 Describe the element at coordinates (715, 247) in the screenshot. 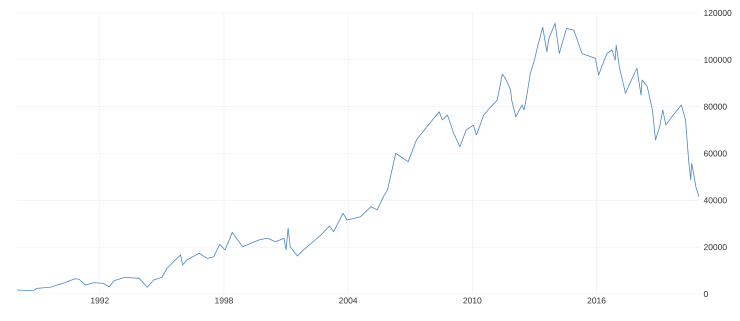

I see `y-tick-label: 20000` at that location.